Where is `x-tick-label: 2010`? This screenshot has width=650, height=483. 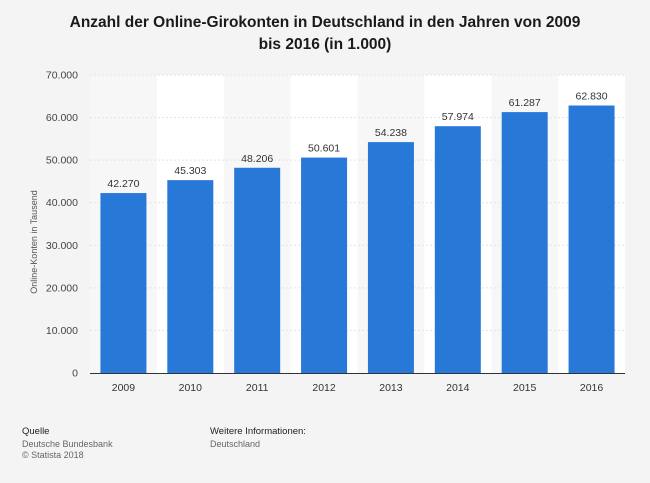 x-tick-label: 2010 is located at coordinates (191, 388).